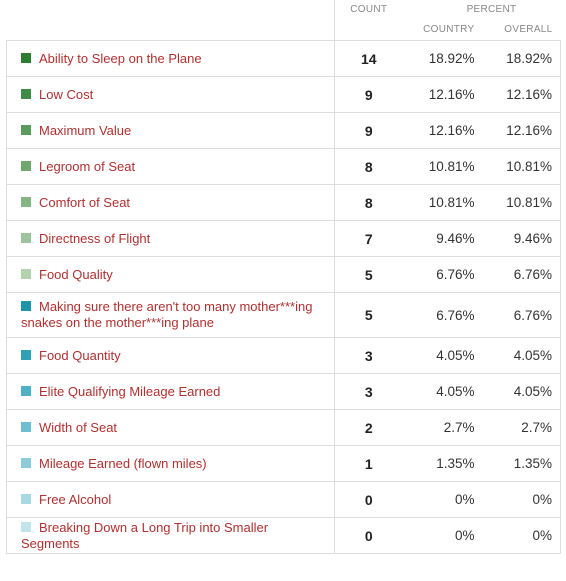 The image size is (566, 581). What do you see at coordinates (491, 9) in the screenshot?
I see `percent-column-header: PERCENT` at bounding box center [491, 9].